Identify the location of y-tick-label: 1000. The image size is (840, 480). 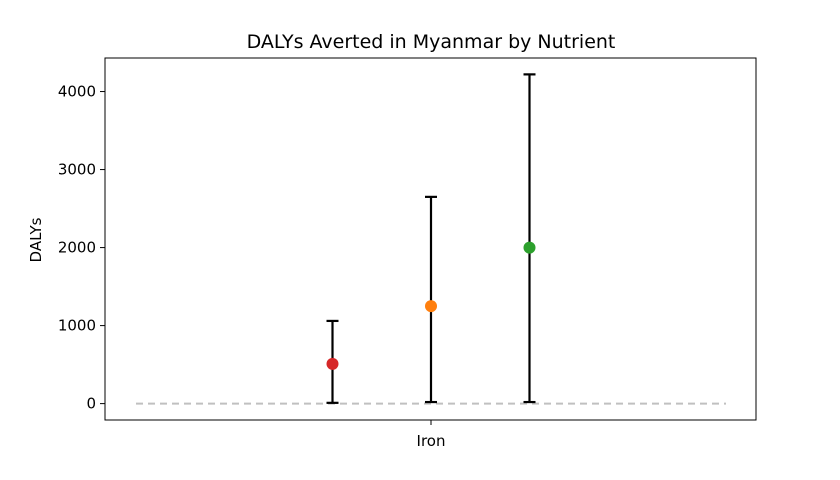
(77, 326).